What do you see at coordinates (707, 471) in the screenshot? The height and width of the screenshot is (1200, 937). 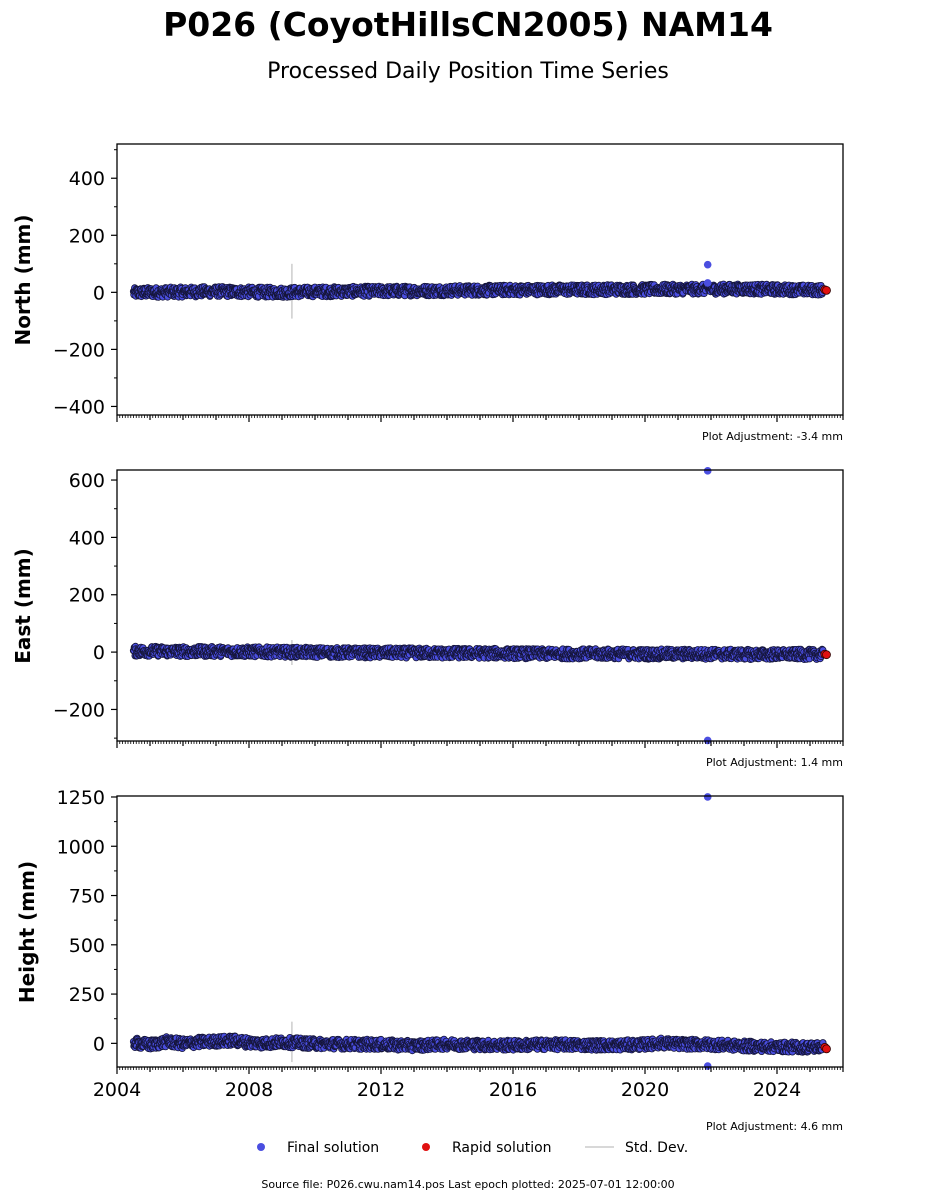 I see `east-outlier-point` at bounding box center [707, 471].